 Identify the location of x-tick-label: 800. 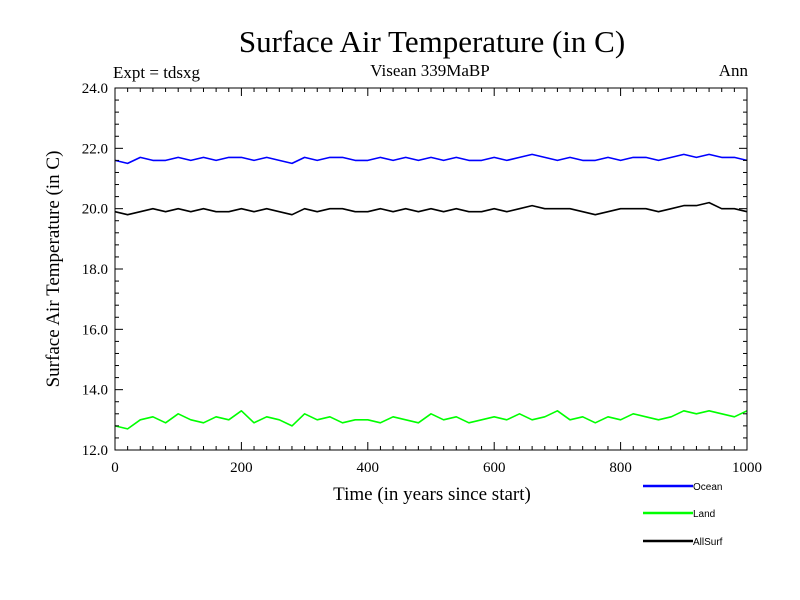
(620, 468).